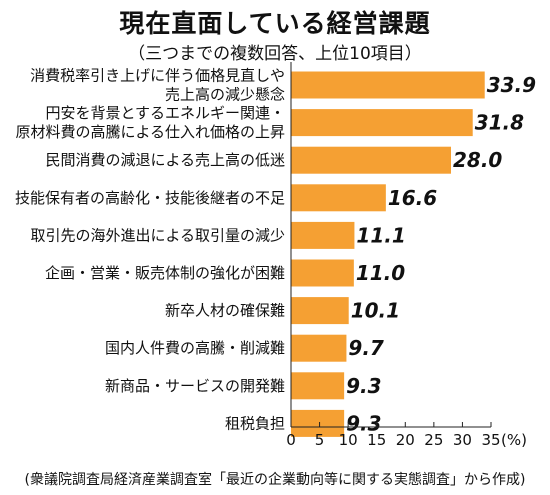 The image size is (550, 495). What do you see at coordinates (376, 440) in the screenshot?
I see `x-tick-label: 15` at bounding box center [376, 440].